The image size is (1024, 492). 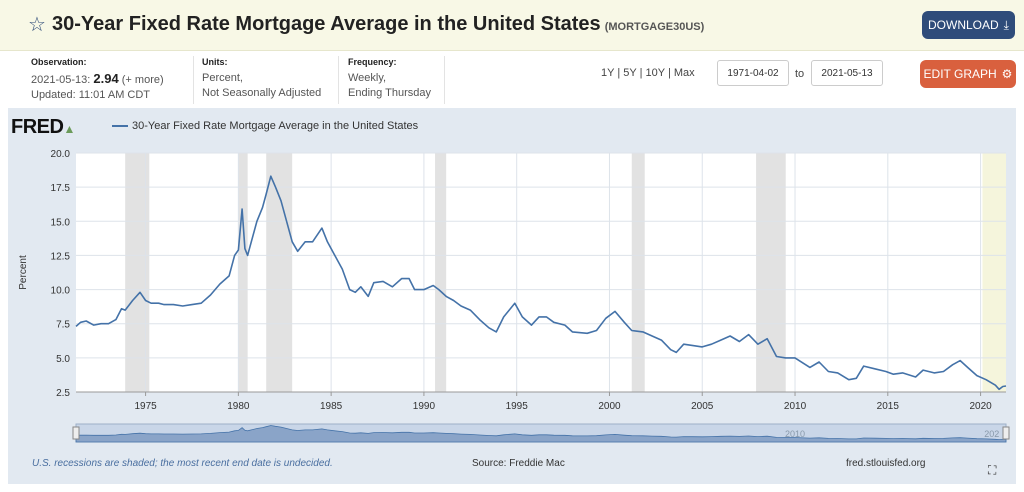 What do you see at coordinates (702, 406) in the screenshot?
I see `x-tick-label: 2005` at bounding box center [702, 406].